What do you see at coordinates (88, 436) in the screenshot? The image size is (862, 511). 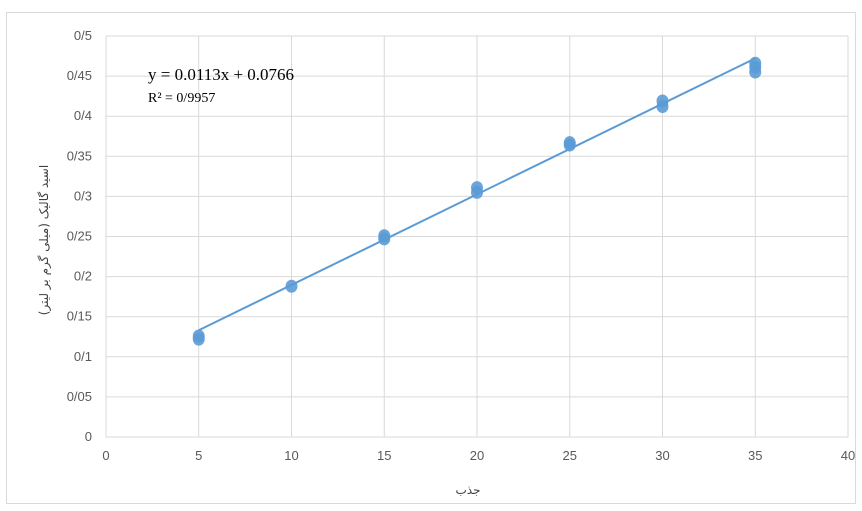 I see `y-tick-label: 0` at bounding box center [88, 436].